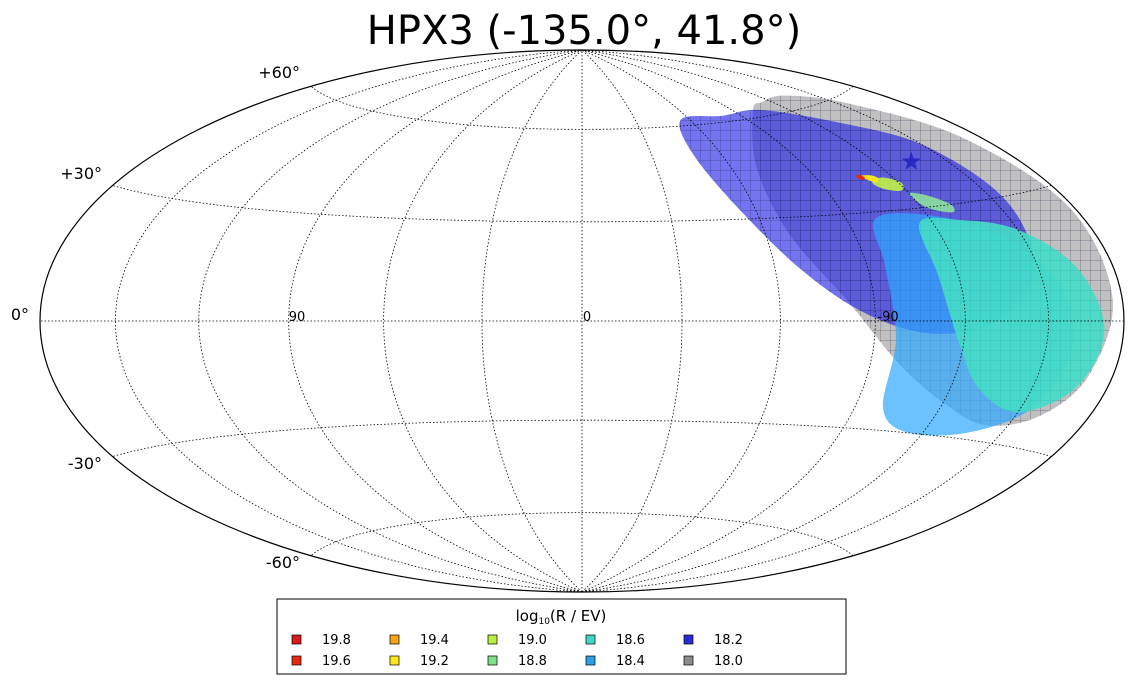 This screenshot has width=1134, height=684. What do you see at coordinates (584, 31) in the screenshot?
I see `chart-title: HPX3 (-135.0°, 41.8°)` at bounding box center [584, 31].